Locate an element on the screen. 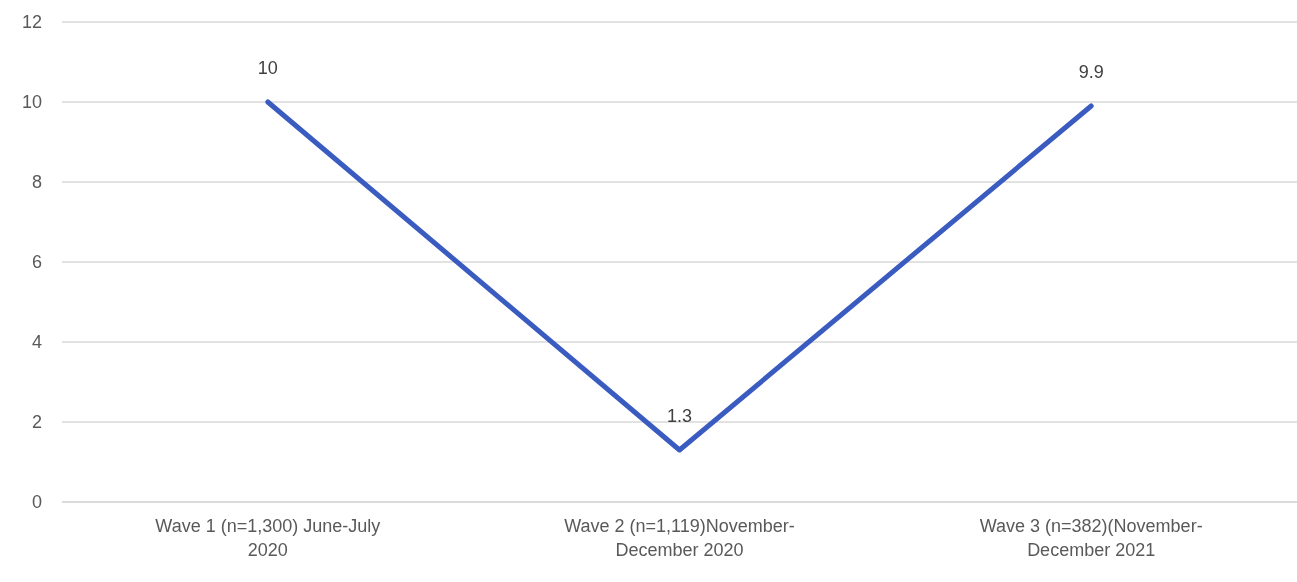 The height and width of the screenshot is (582, 1297). data-label: 9.9 is located at coordinates (1091, 72).